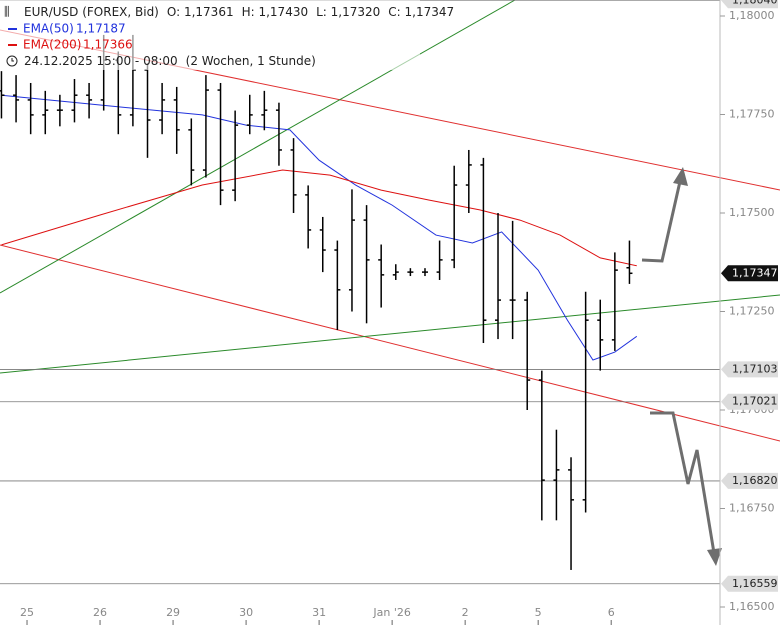  What do you see at coordinates (173, 612) in the screenshot?
I see `x-tick-label: 29` at bounding box center [173, 612].